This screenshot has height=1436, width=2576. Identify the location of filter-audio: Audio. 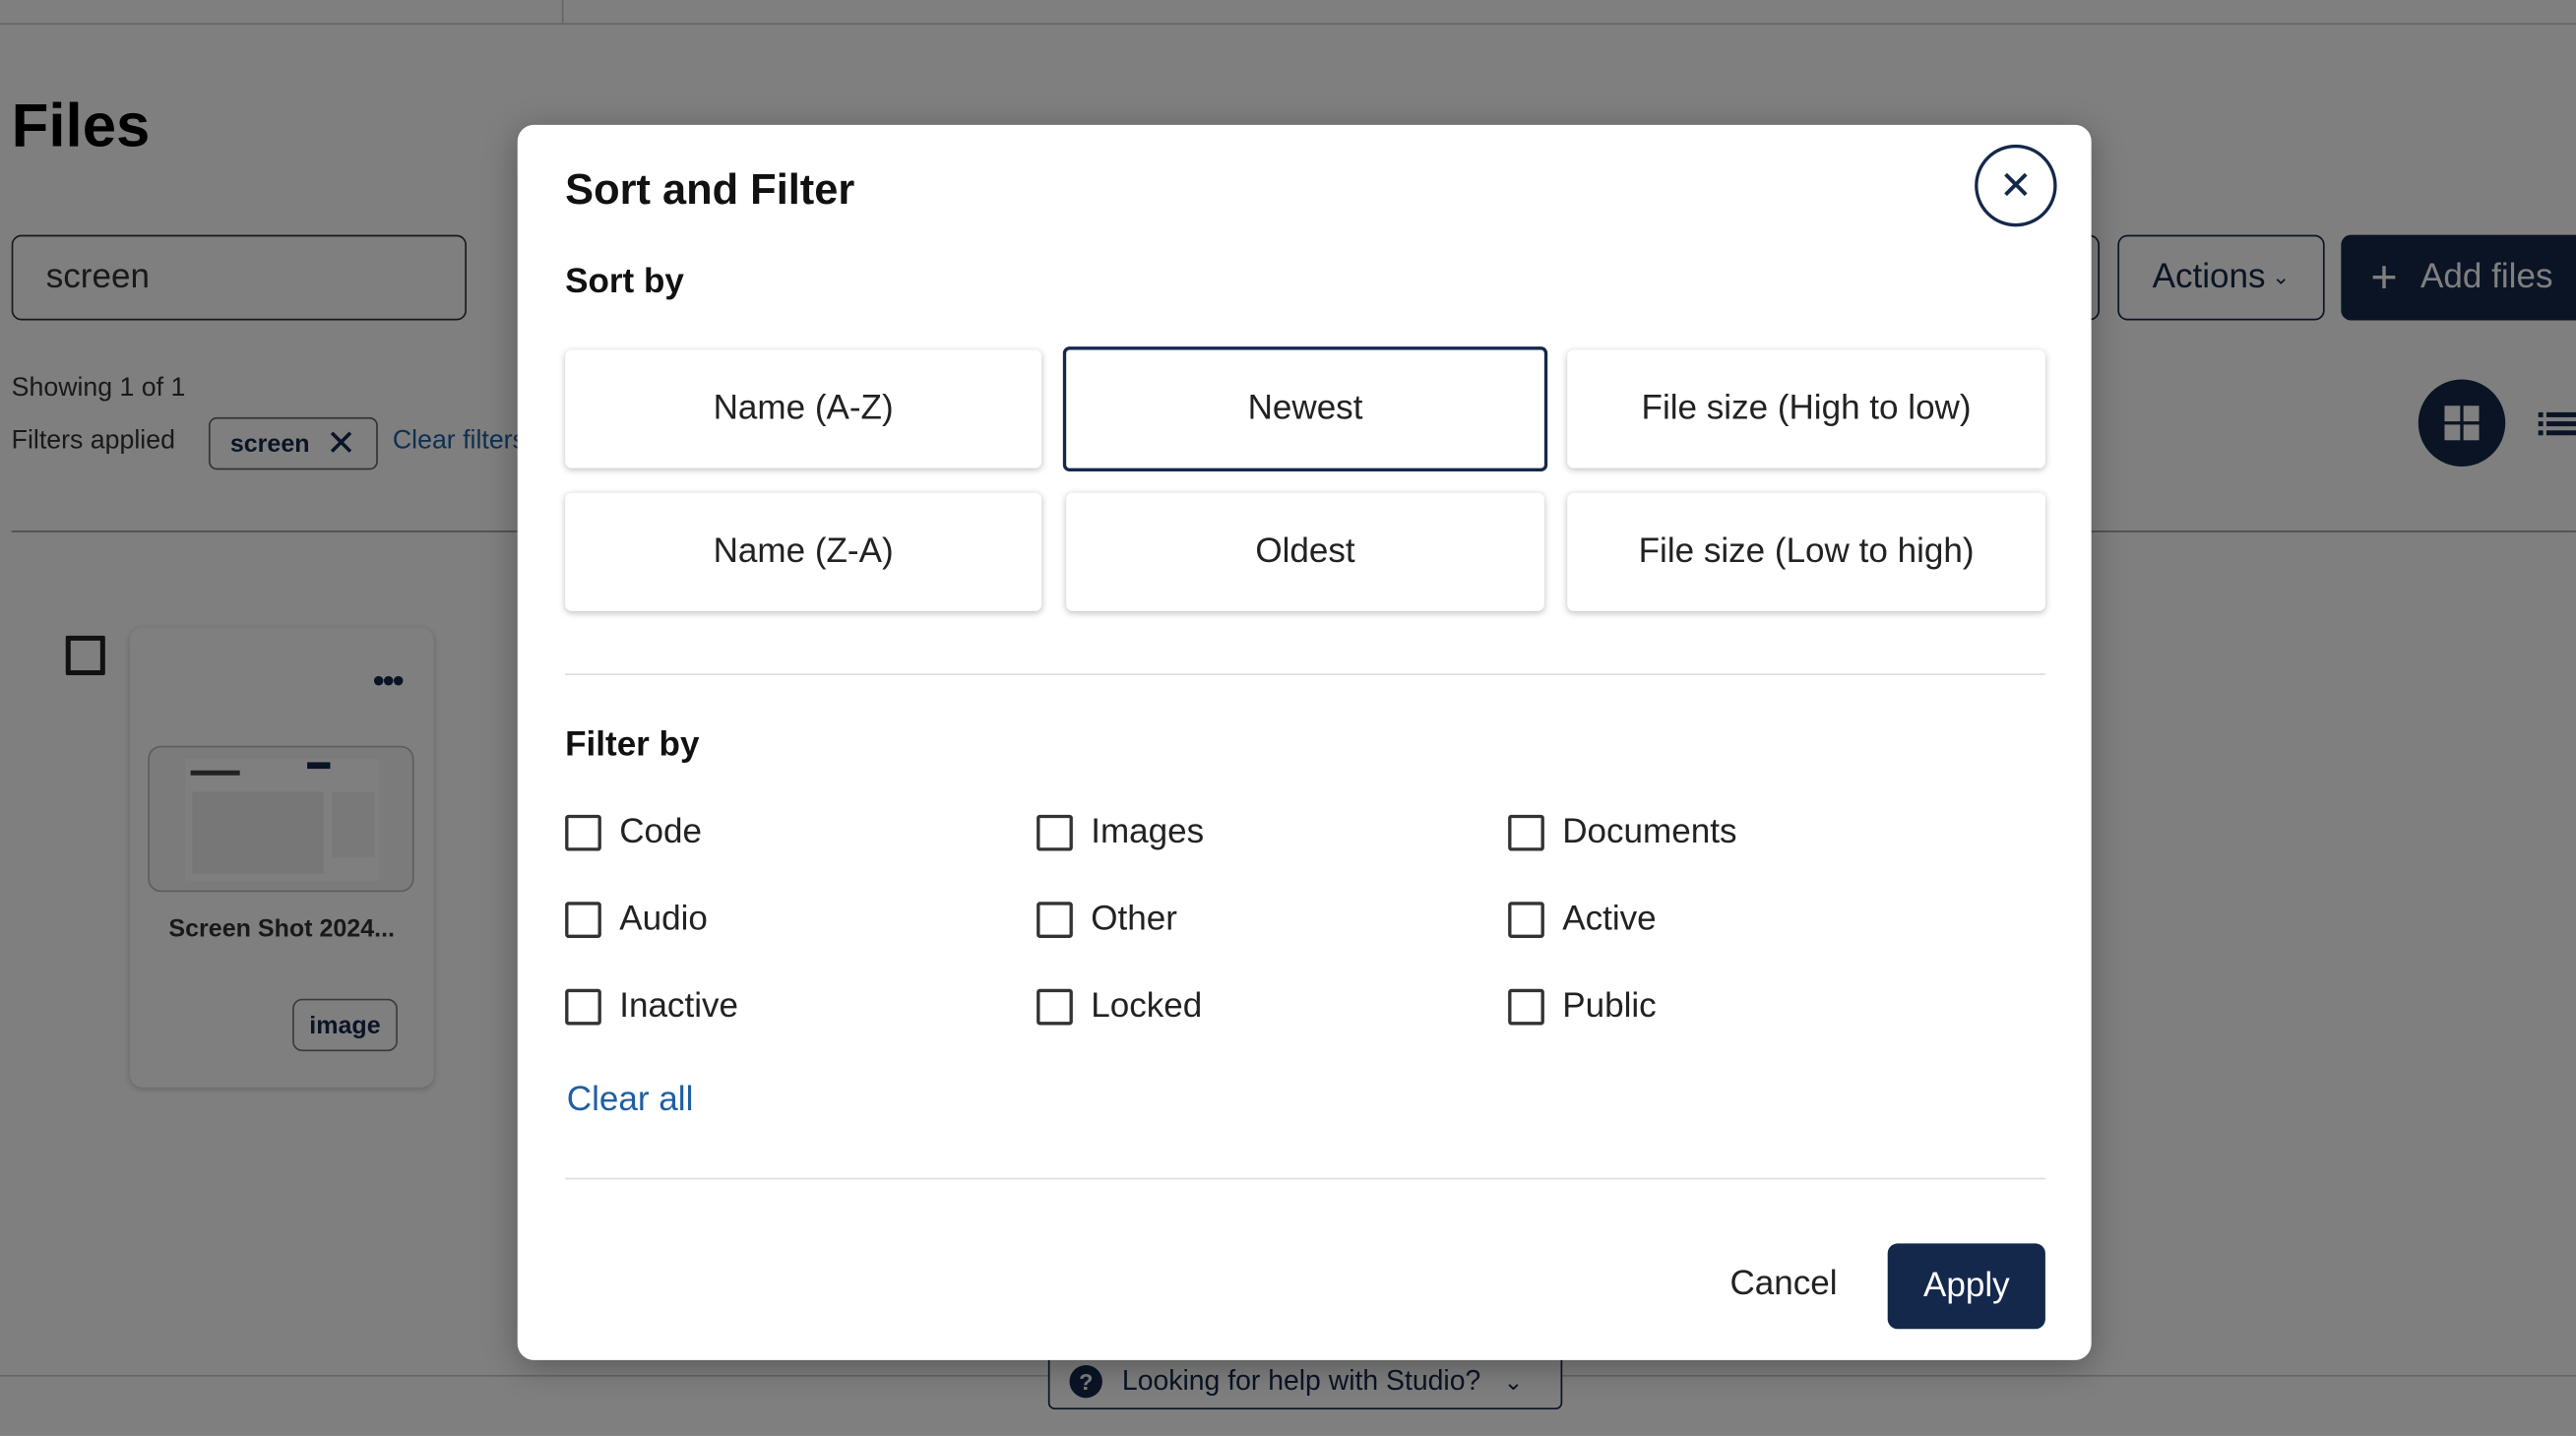
(636, 920).